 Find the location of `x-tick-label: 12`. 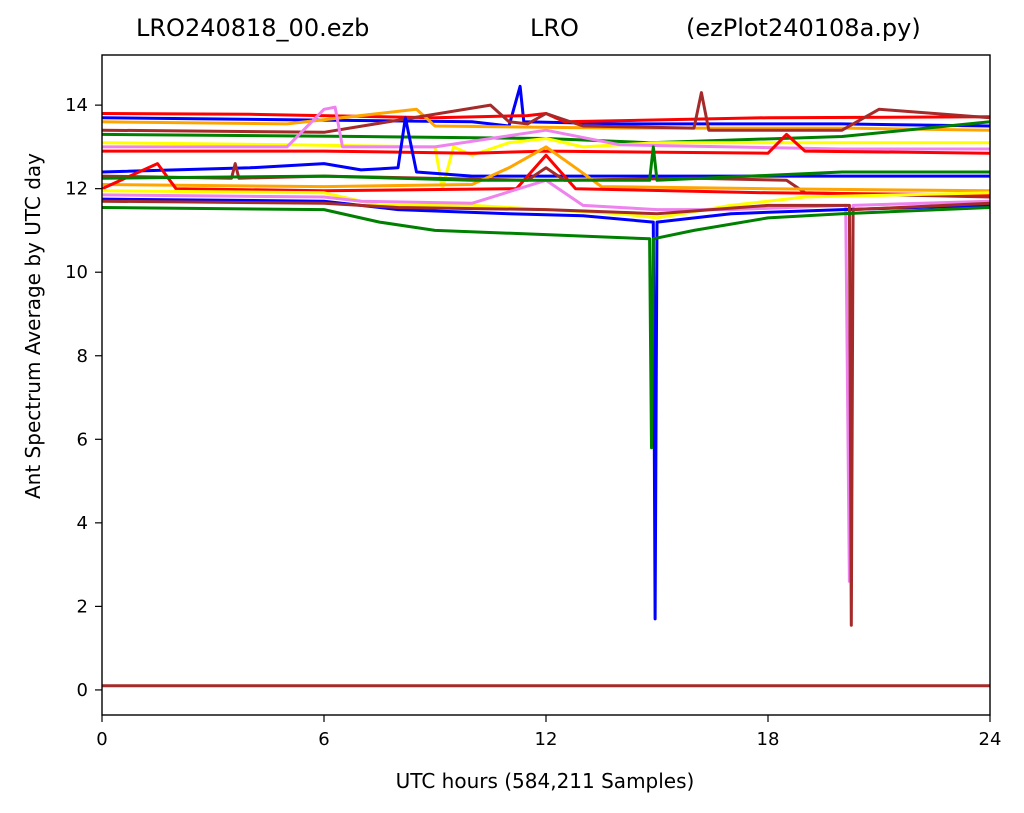

x-tick-label: 12 is located at coordinates (546, 739).